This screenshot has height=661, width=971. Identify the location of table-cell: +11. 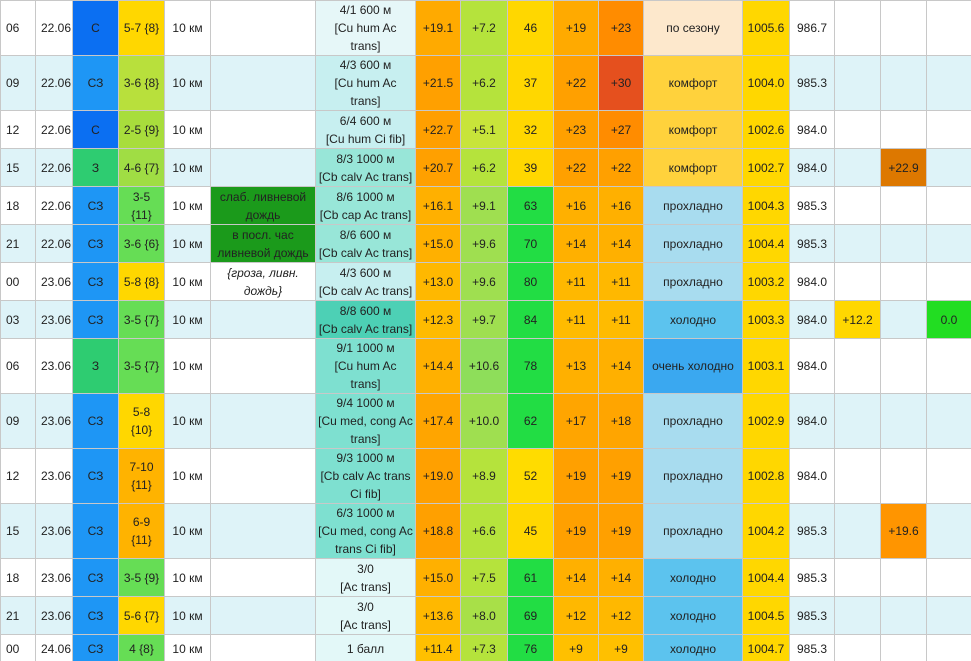
(576, 319).